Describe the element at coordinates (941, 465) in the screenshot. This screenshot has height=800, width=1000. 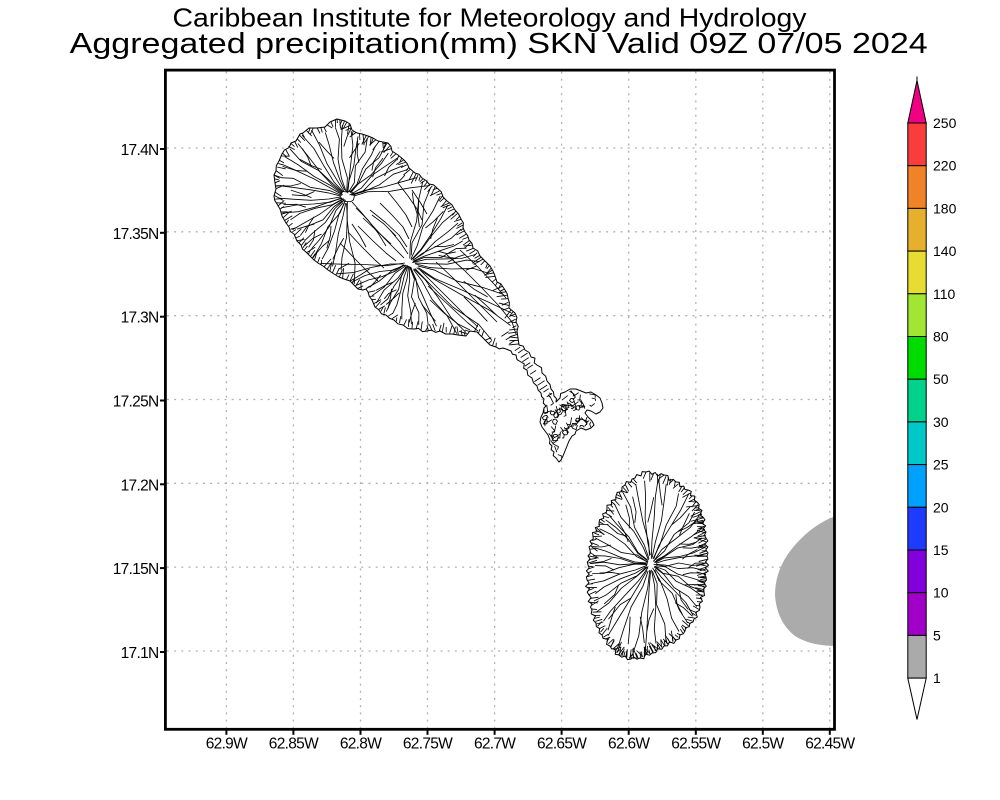
I see `svg-text: 25` at that location.